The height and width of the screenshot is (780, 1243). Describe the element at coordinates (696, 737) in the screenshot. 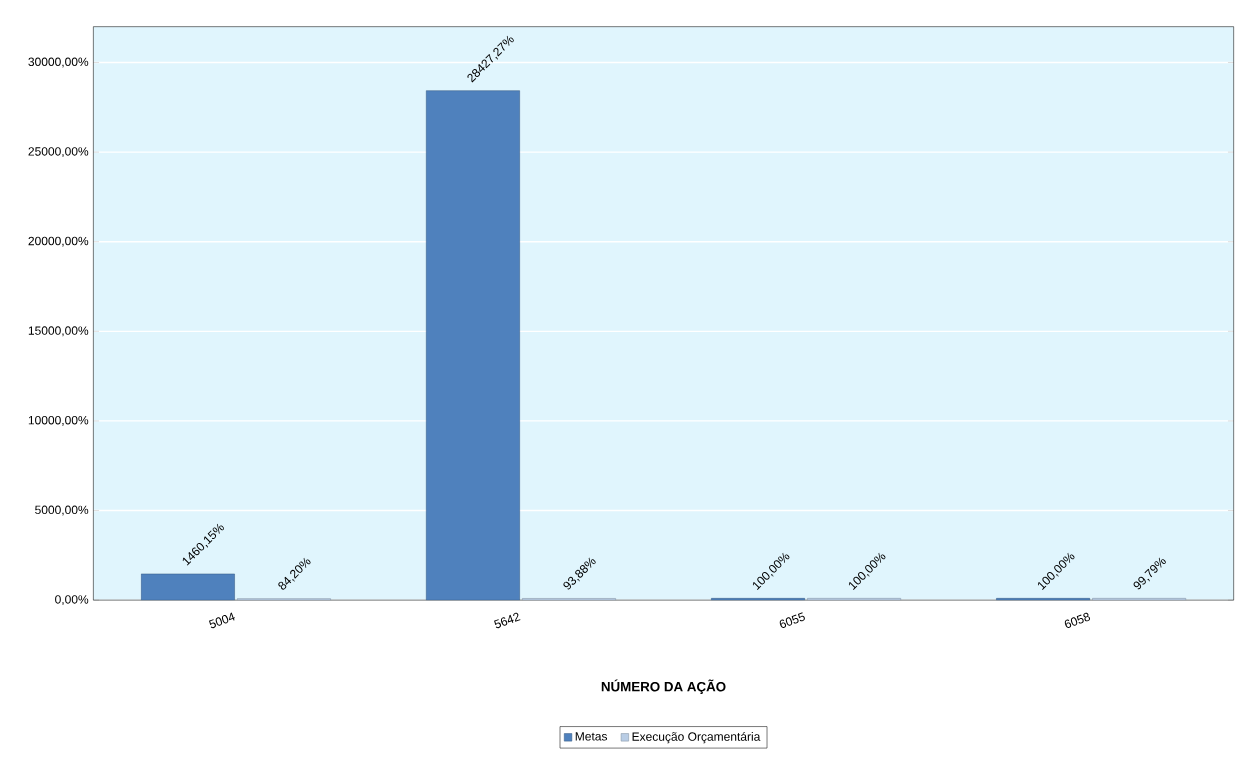

I see `legend-label: Execução Orçamentária` at that location.